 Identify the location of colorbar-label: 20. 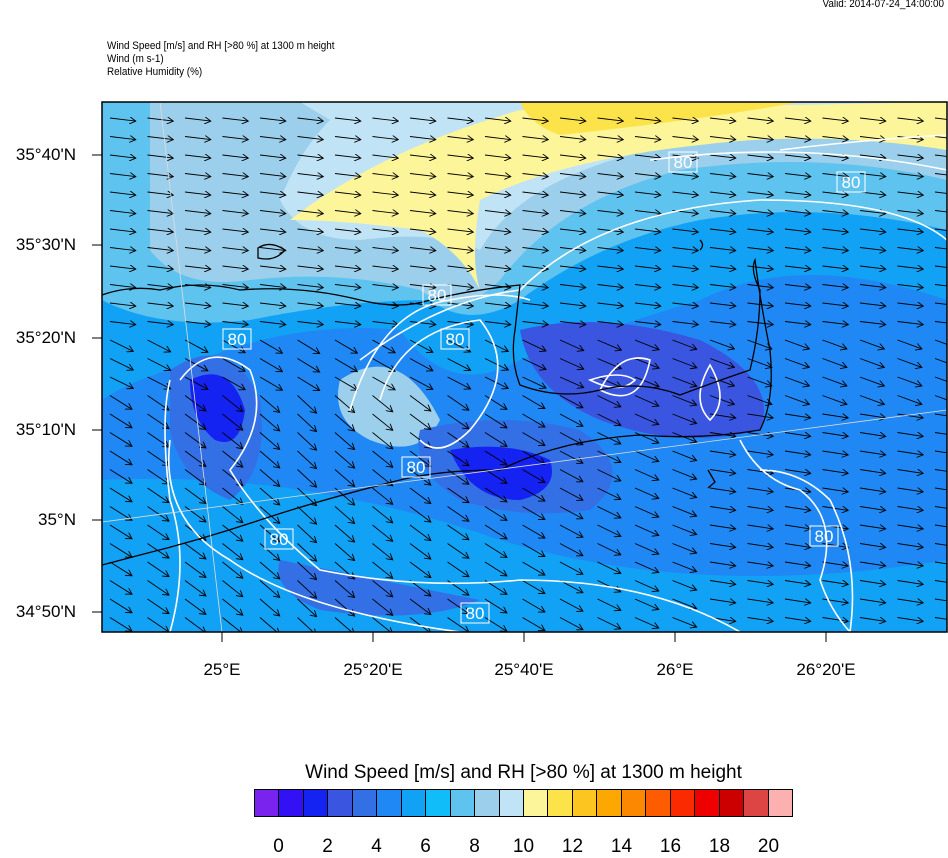
(768, 846).